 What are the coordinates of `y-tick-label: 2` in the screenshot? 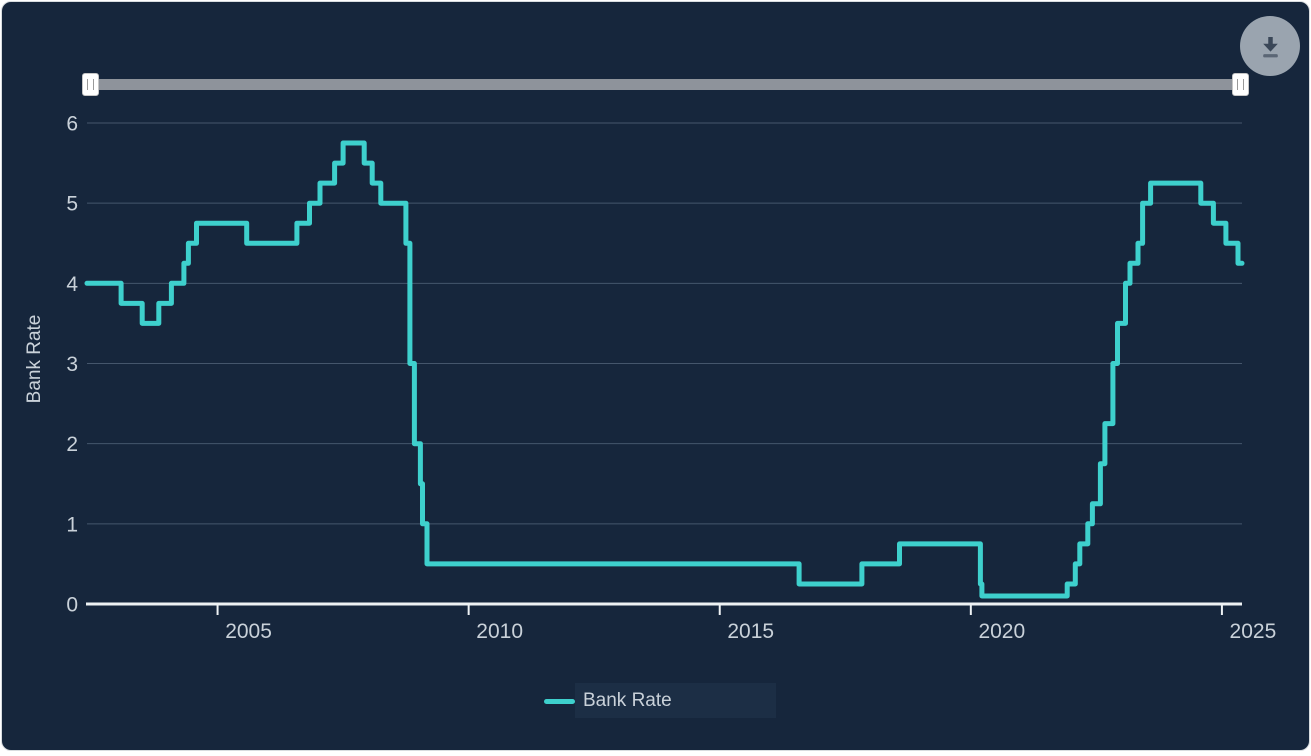 It's located at (72, 444).